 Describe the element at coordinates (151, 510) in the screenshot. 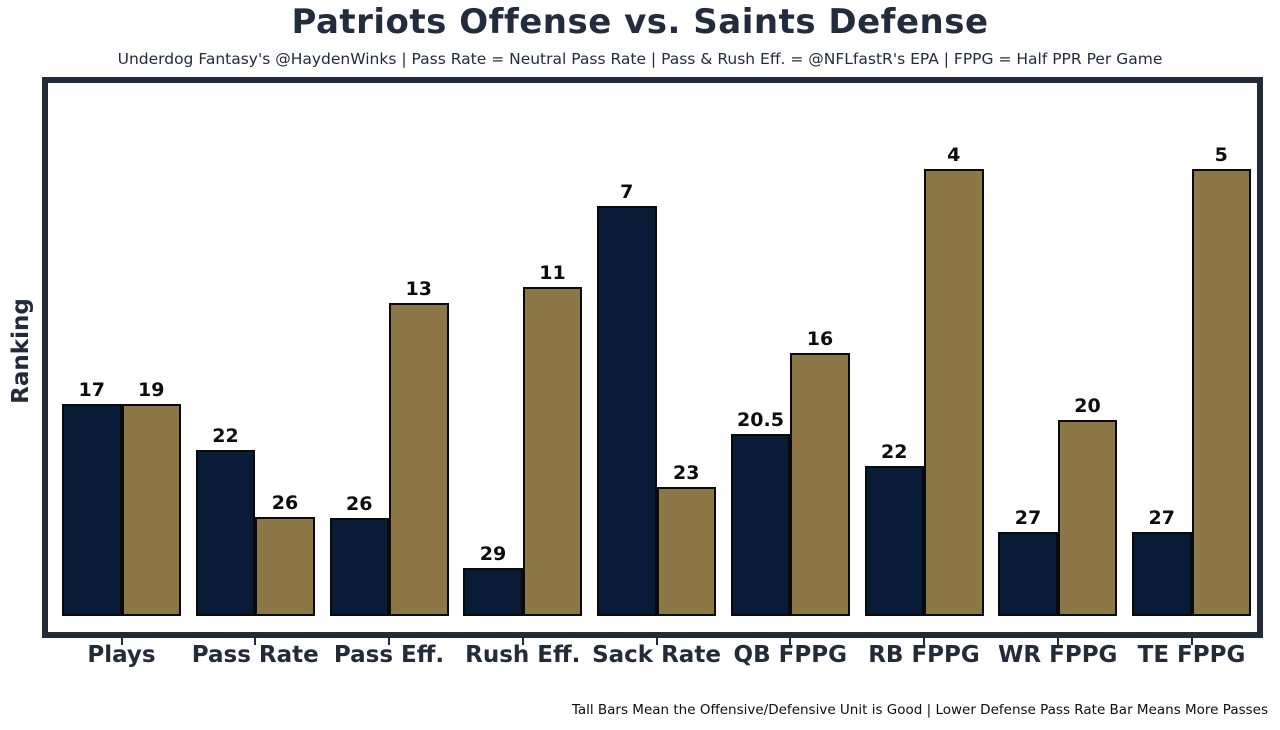

I see `defense-bar-plays` at that location.